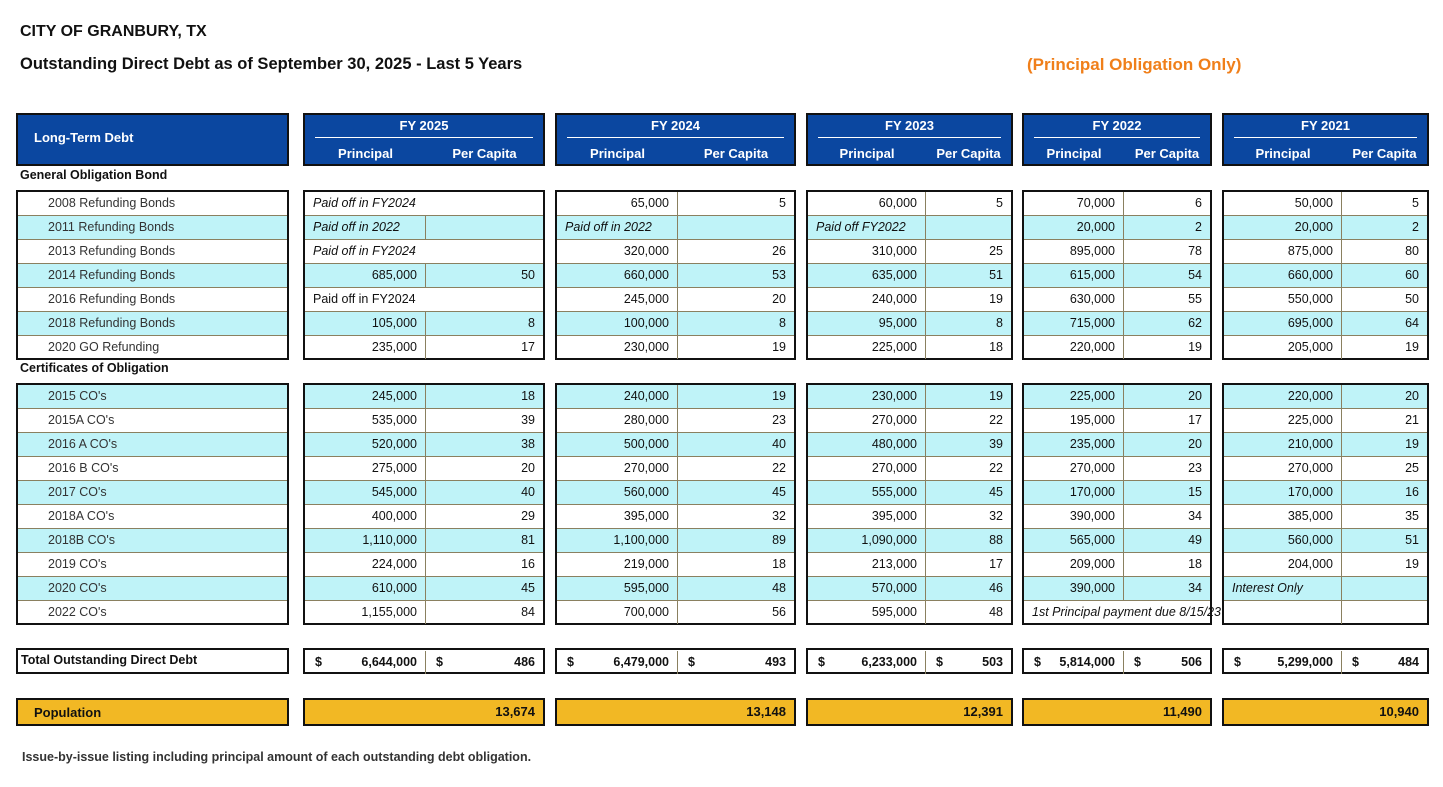  What do you see at coordinates (1122, 613) in the screenshot?
I see `debt-row: 1st Principal payment due 8/15/23` at bounding box center [1122, 613].